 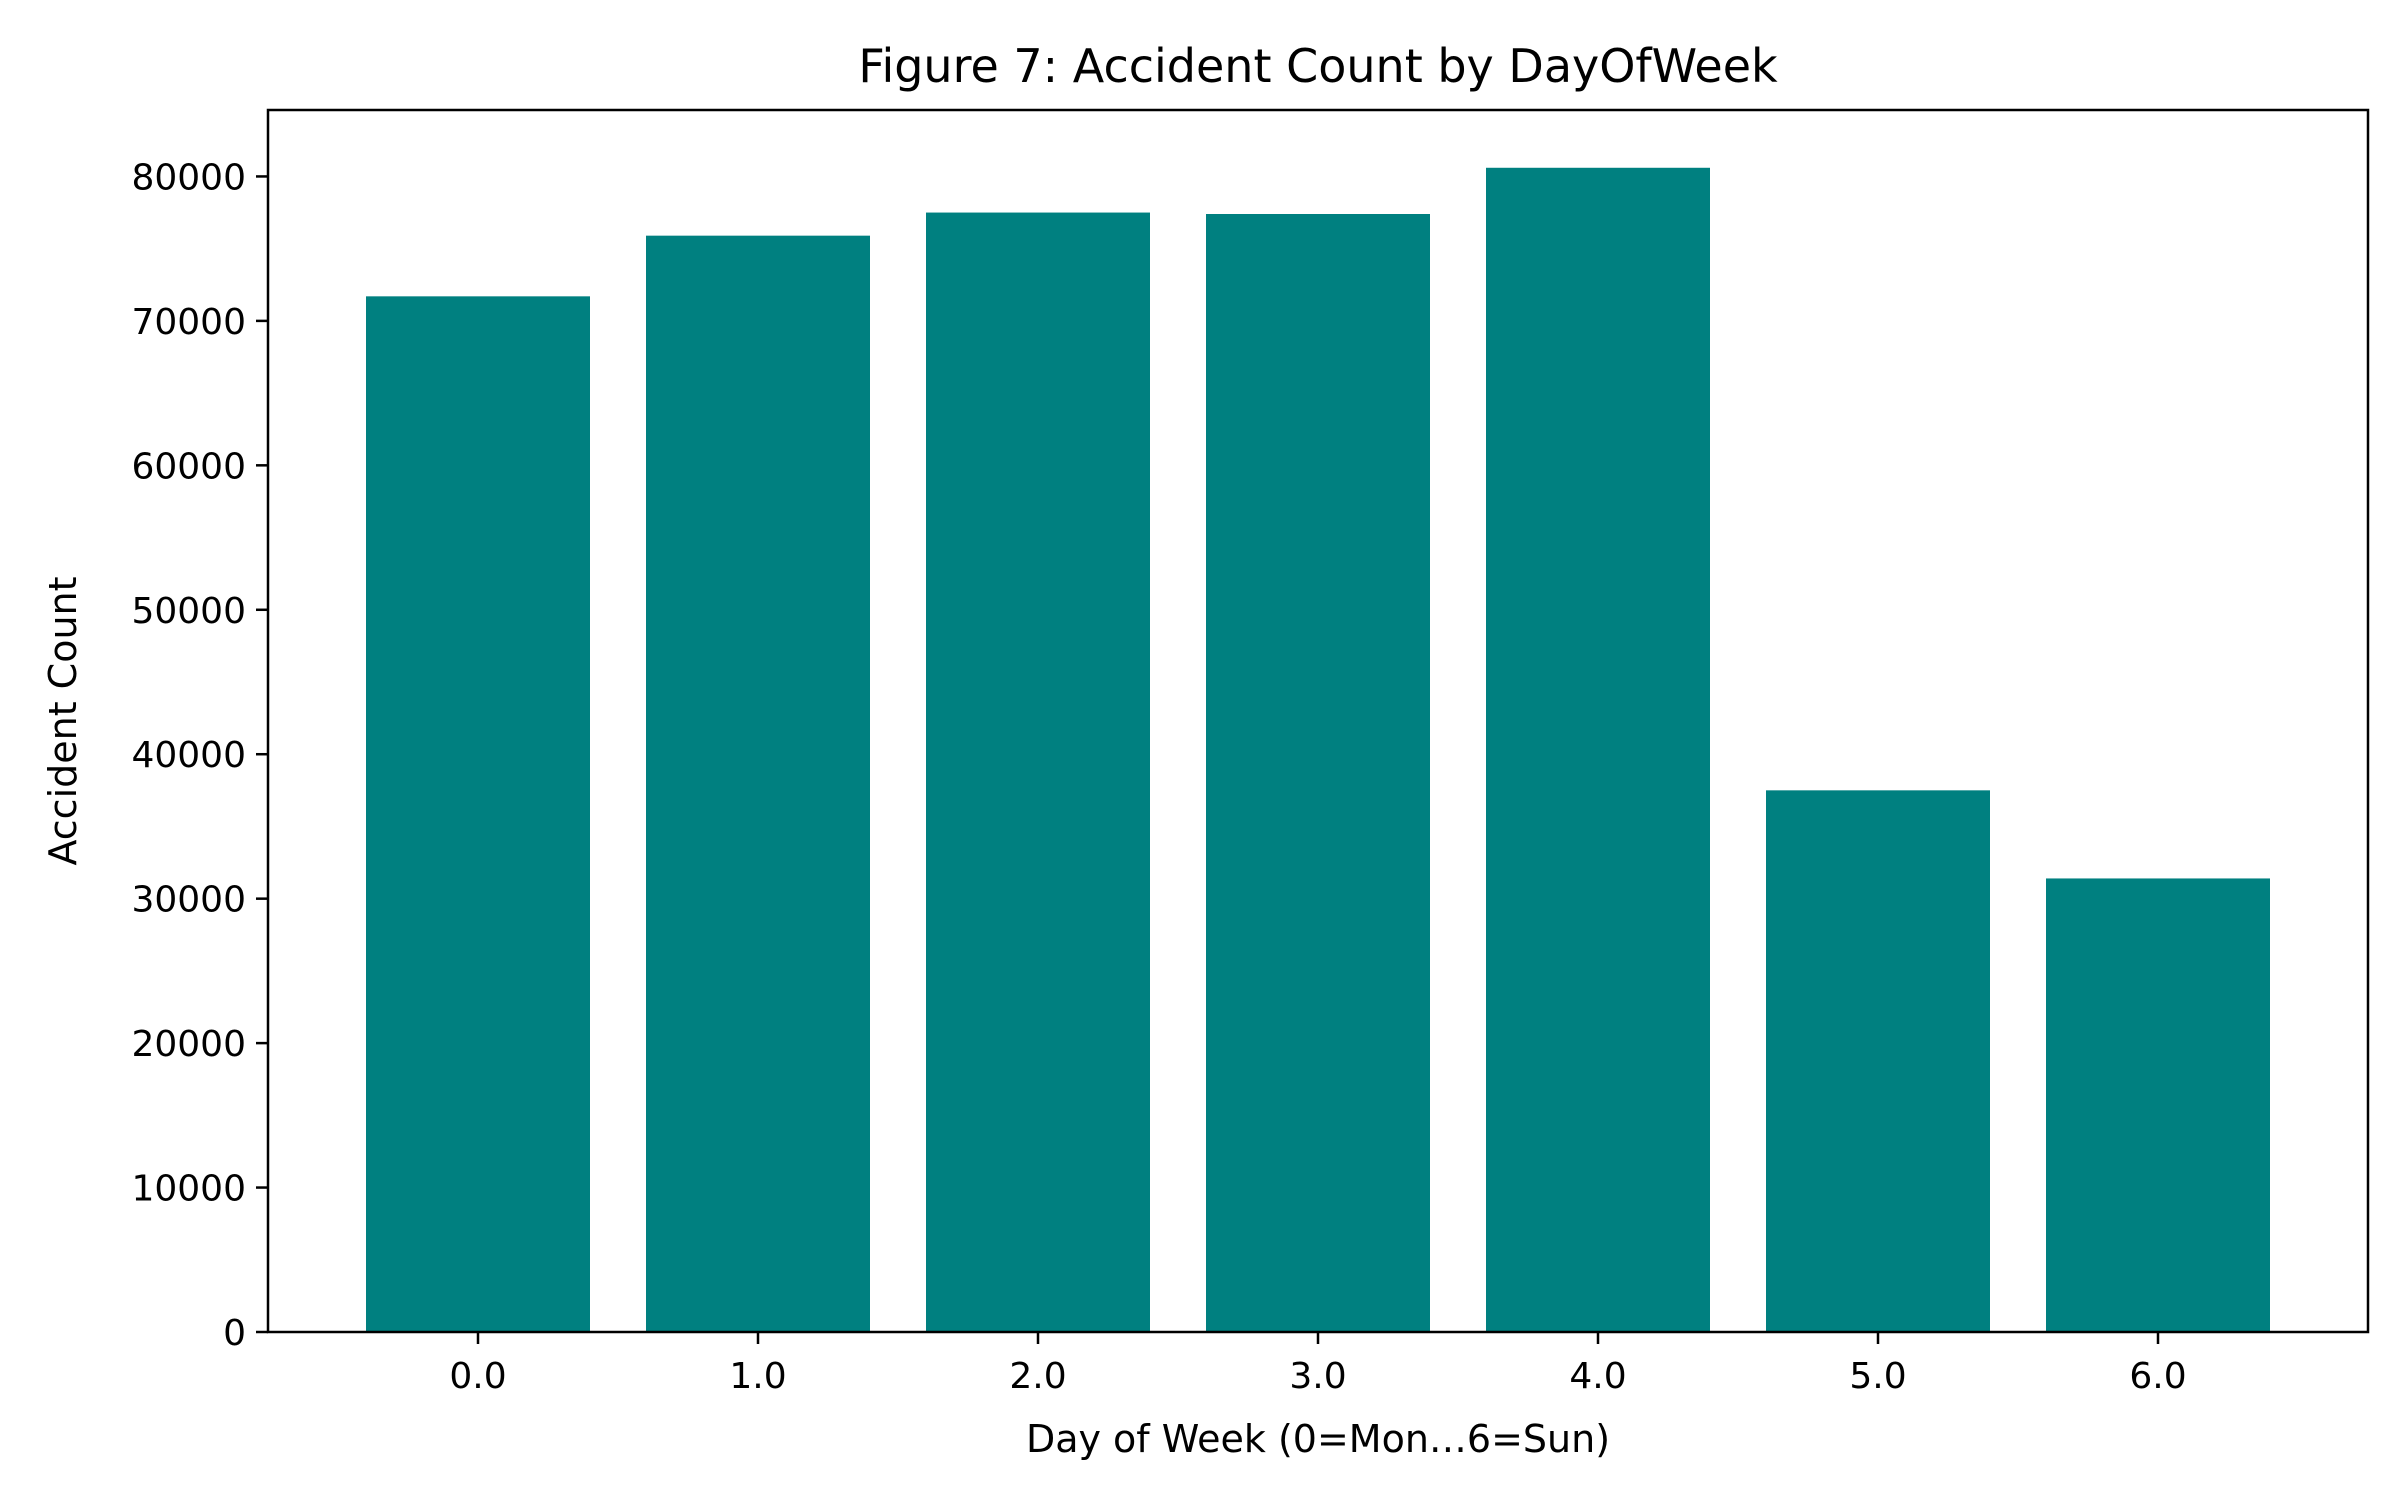 What do you see at coordinates (188, 1189) in the screenshot?
I see `y-tick-label: 10000` at bounding box center [188, 1189].